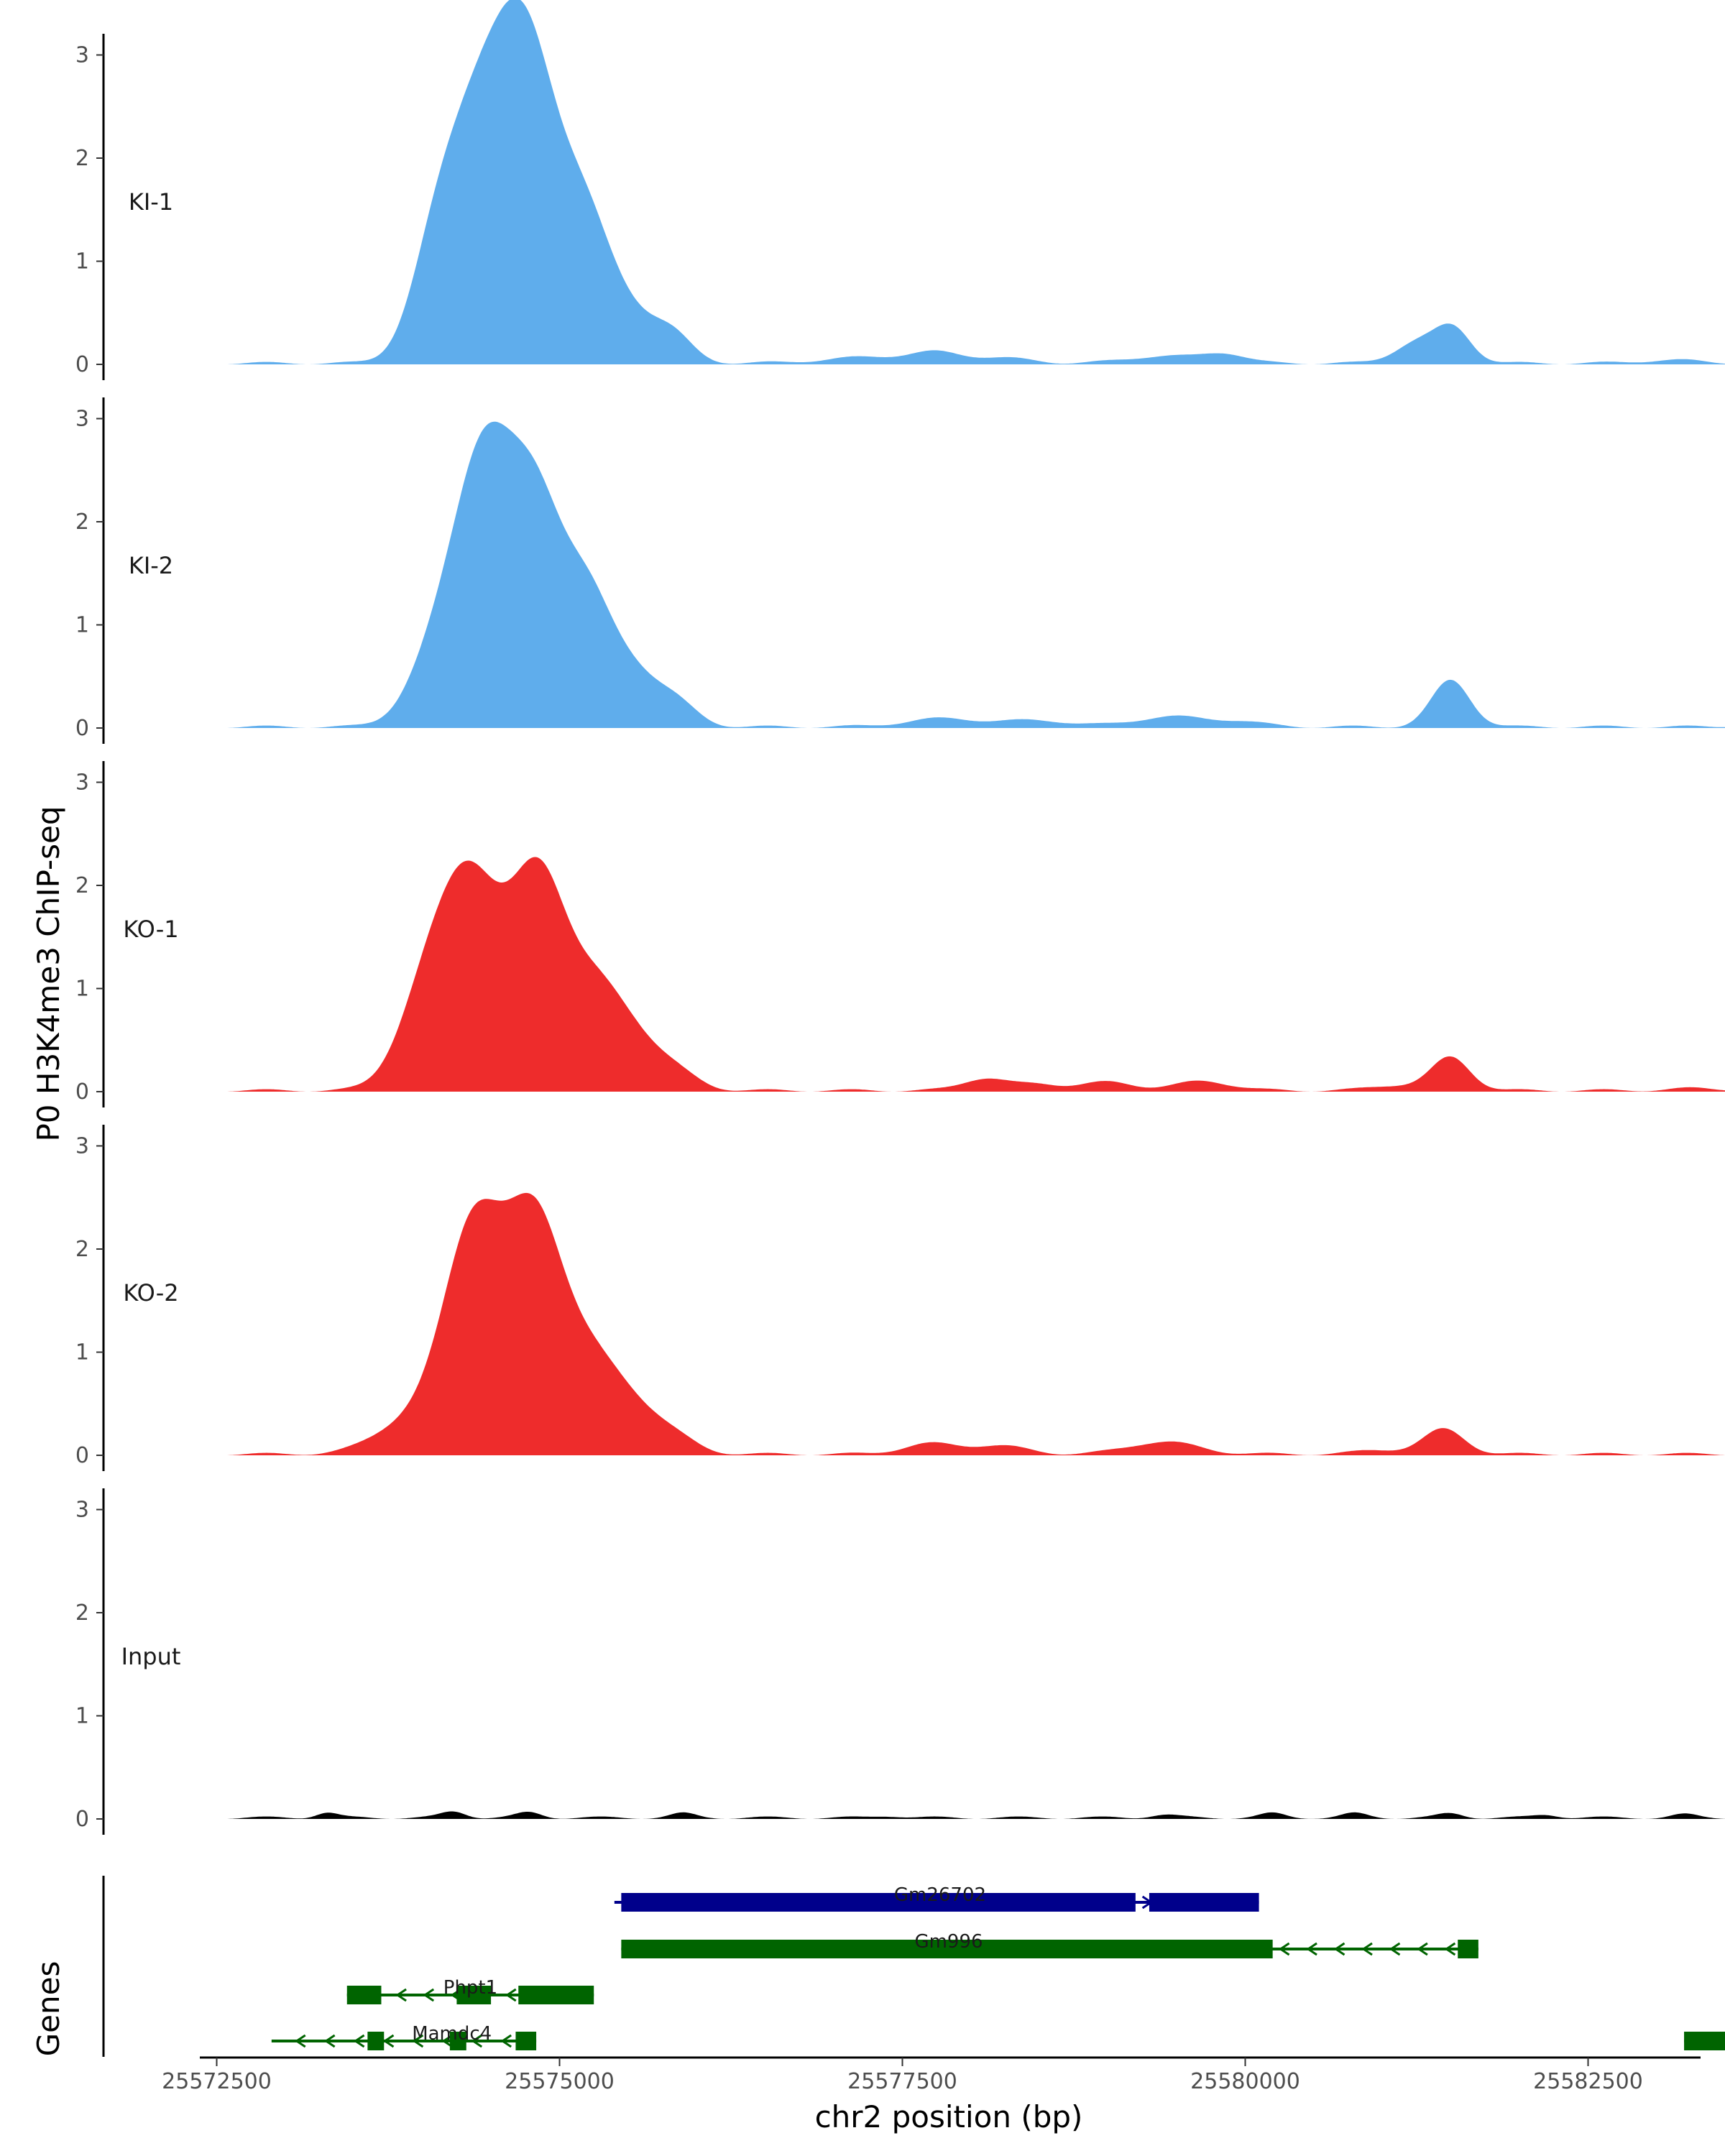  I want to click on gene-rabl6: Rabl6, so click(1704, 2041).